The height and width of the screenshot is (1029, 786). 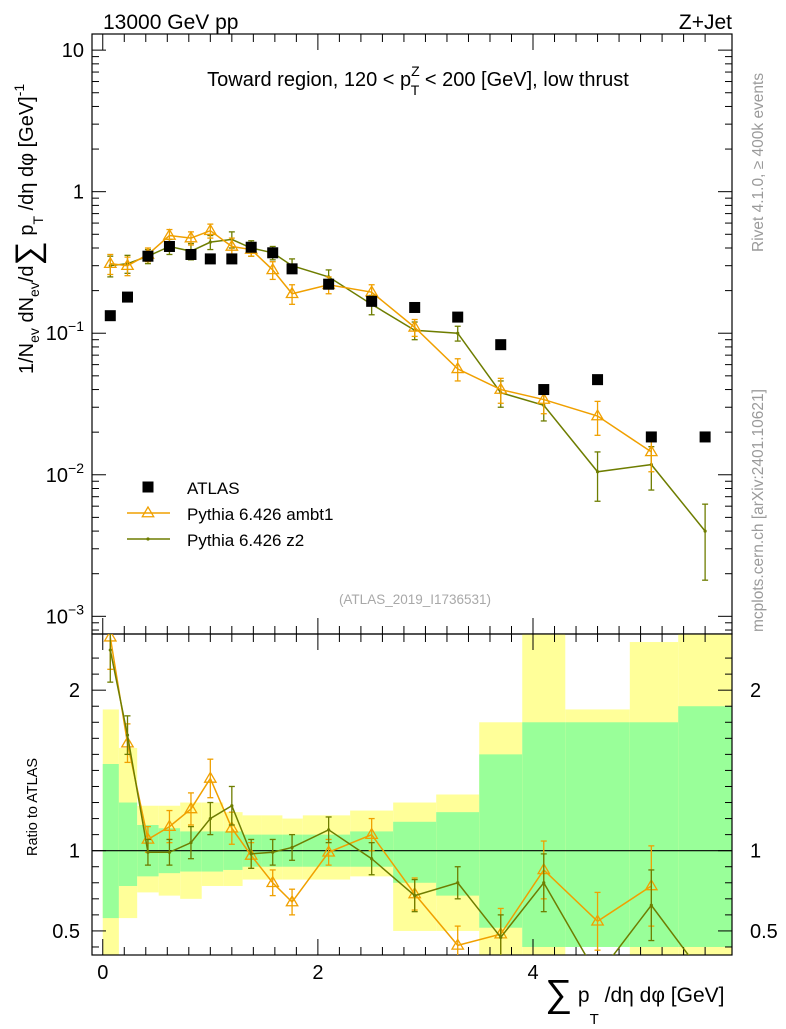 What do you see at coordinates (755, 691) in the screenshot?
I see `ratio-y-tick-label-right-2: 2` at bounding box center [755, 691].